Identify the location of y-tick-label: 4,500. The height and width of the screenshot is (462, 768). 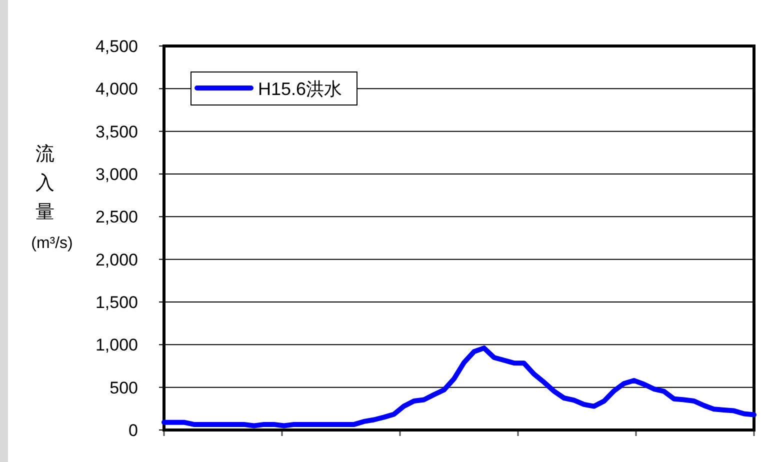
(116, 46).